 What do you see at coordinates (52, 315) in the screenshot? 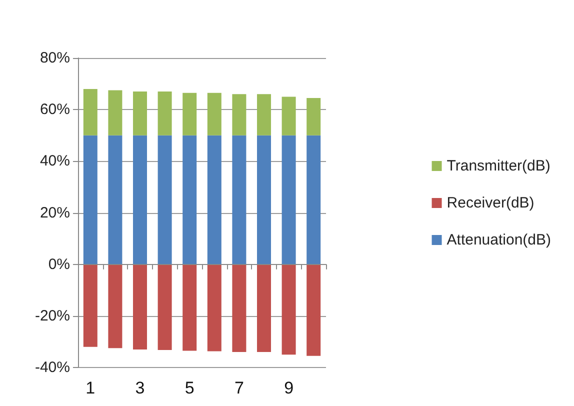
I see `y-tick-label: -20%` at bounding box center [52, 315].